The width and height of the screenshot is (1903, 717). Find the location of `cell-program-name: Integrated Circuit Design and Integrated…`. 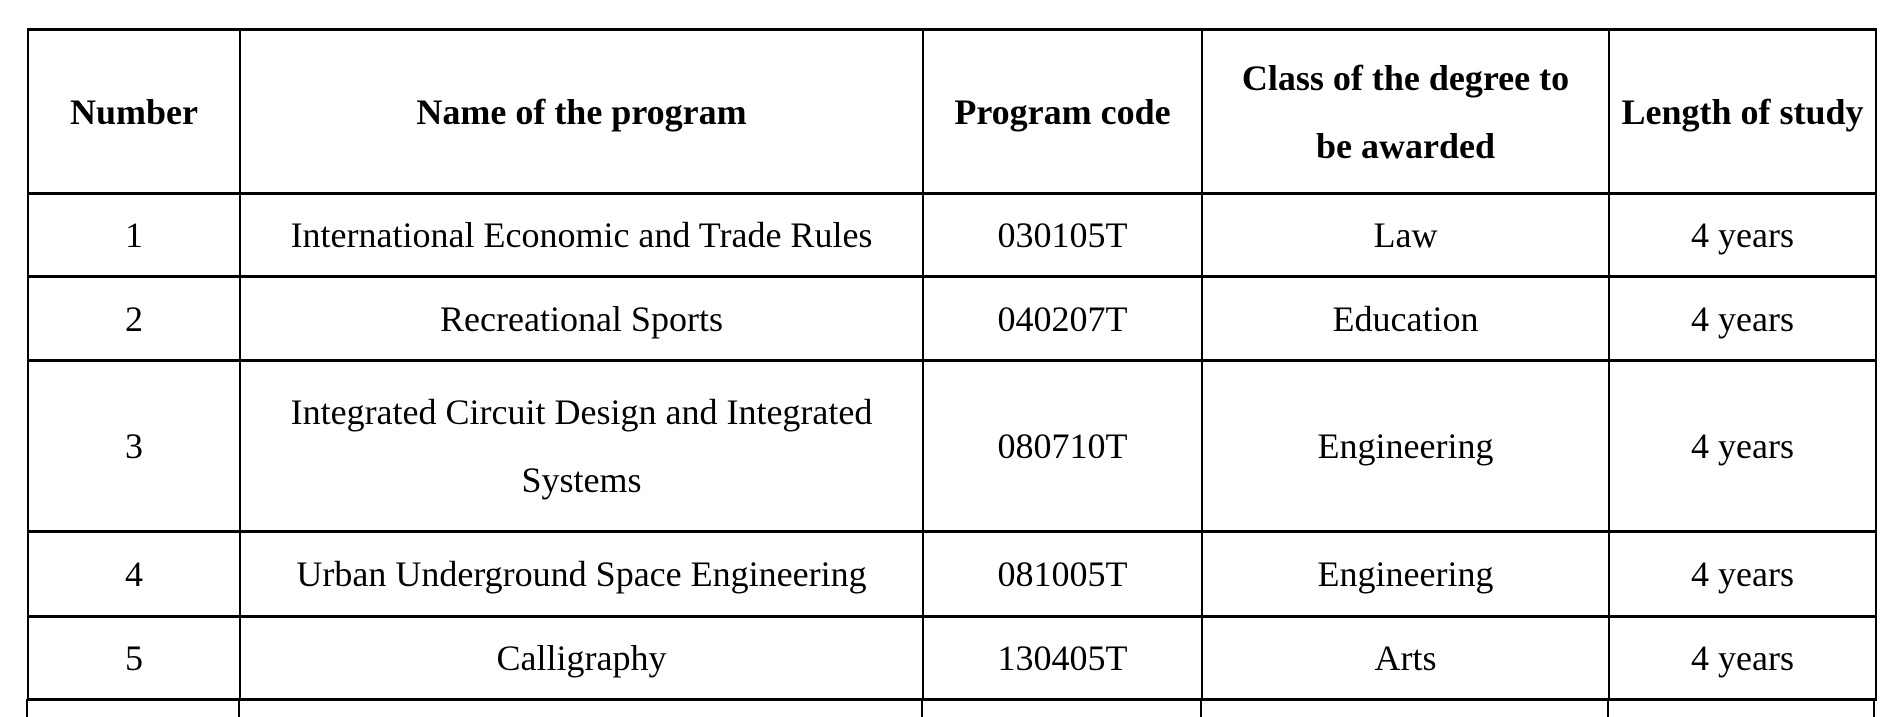

cell-program-name: Integrated Circuit Design and Integrated… is located at coordinates (581, 446).